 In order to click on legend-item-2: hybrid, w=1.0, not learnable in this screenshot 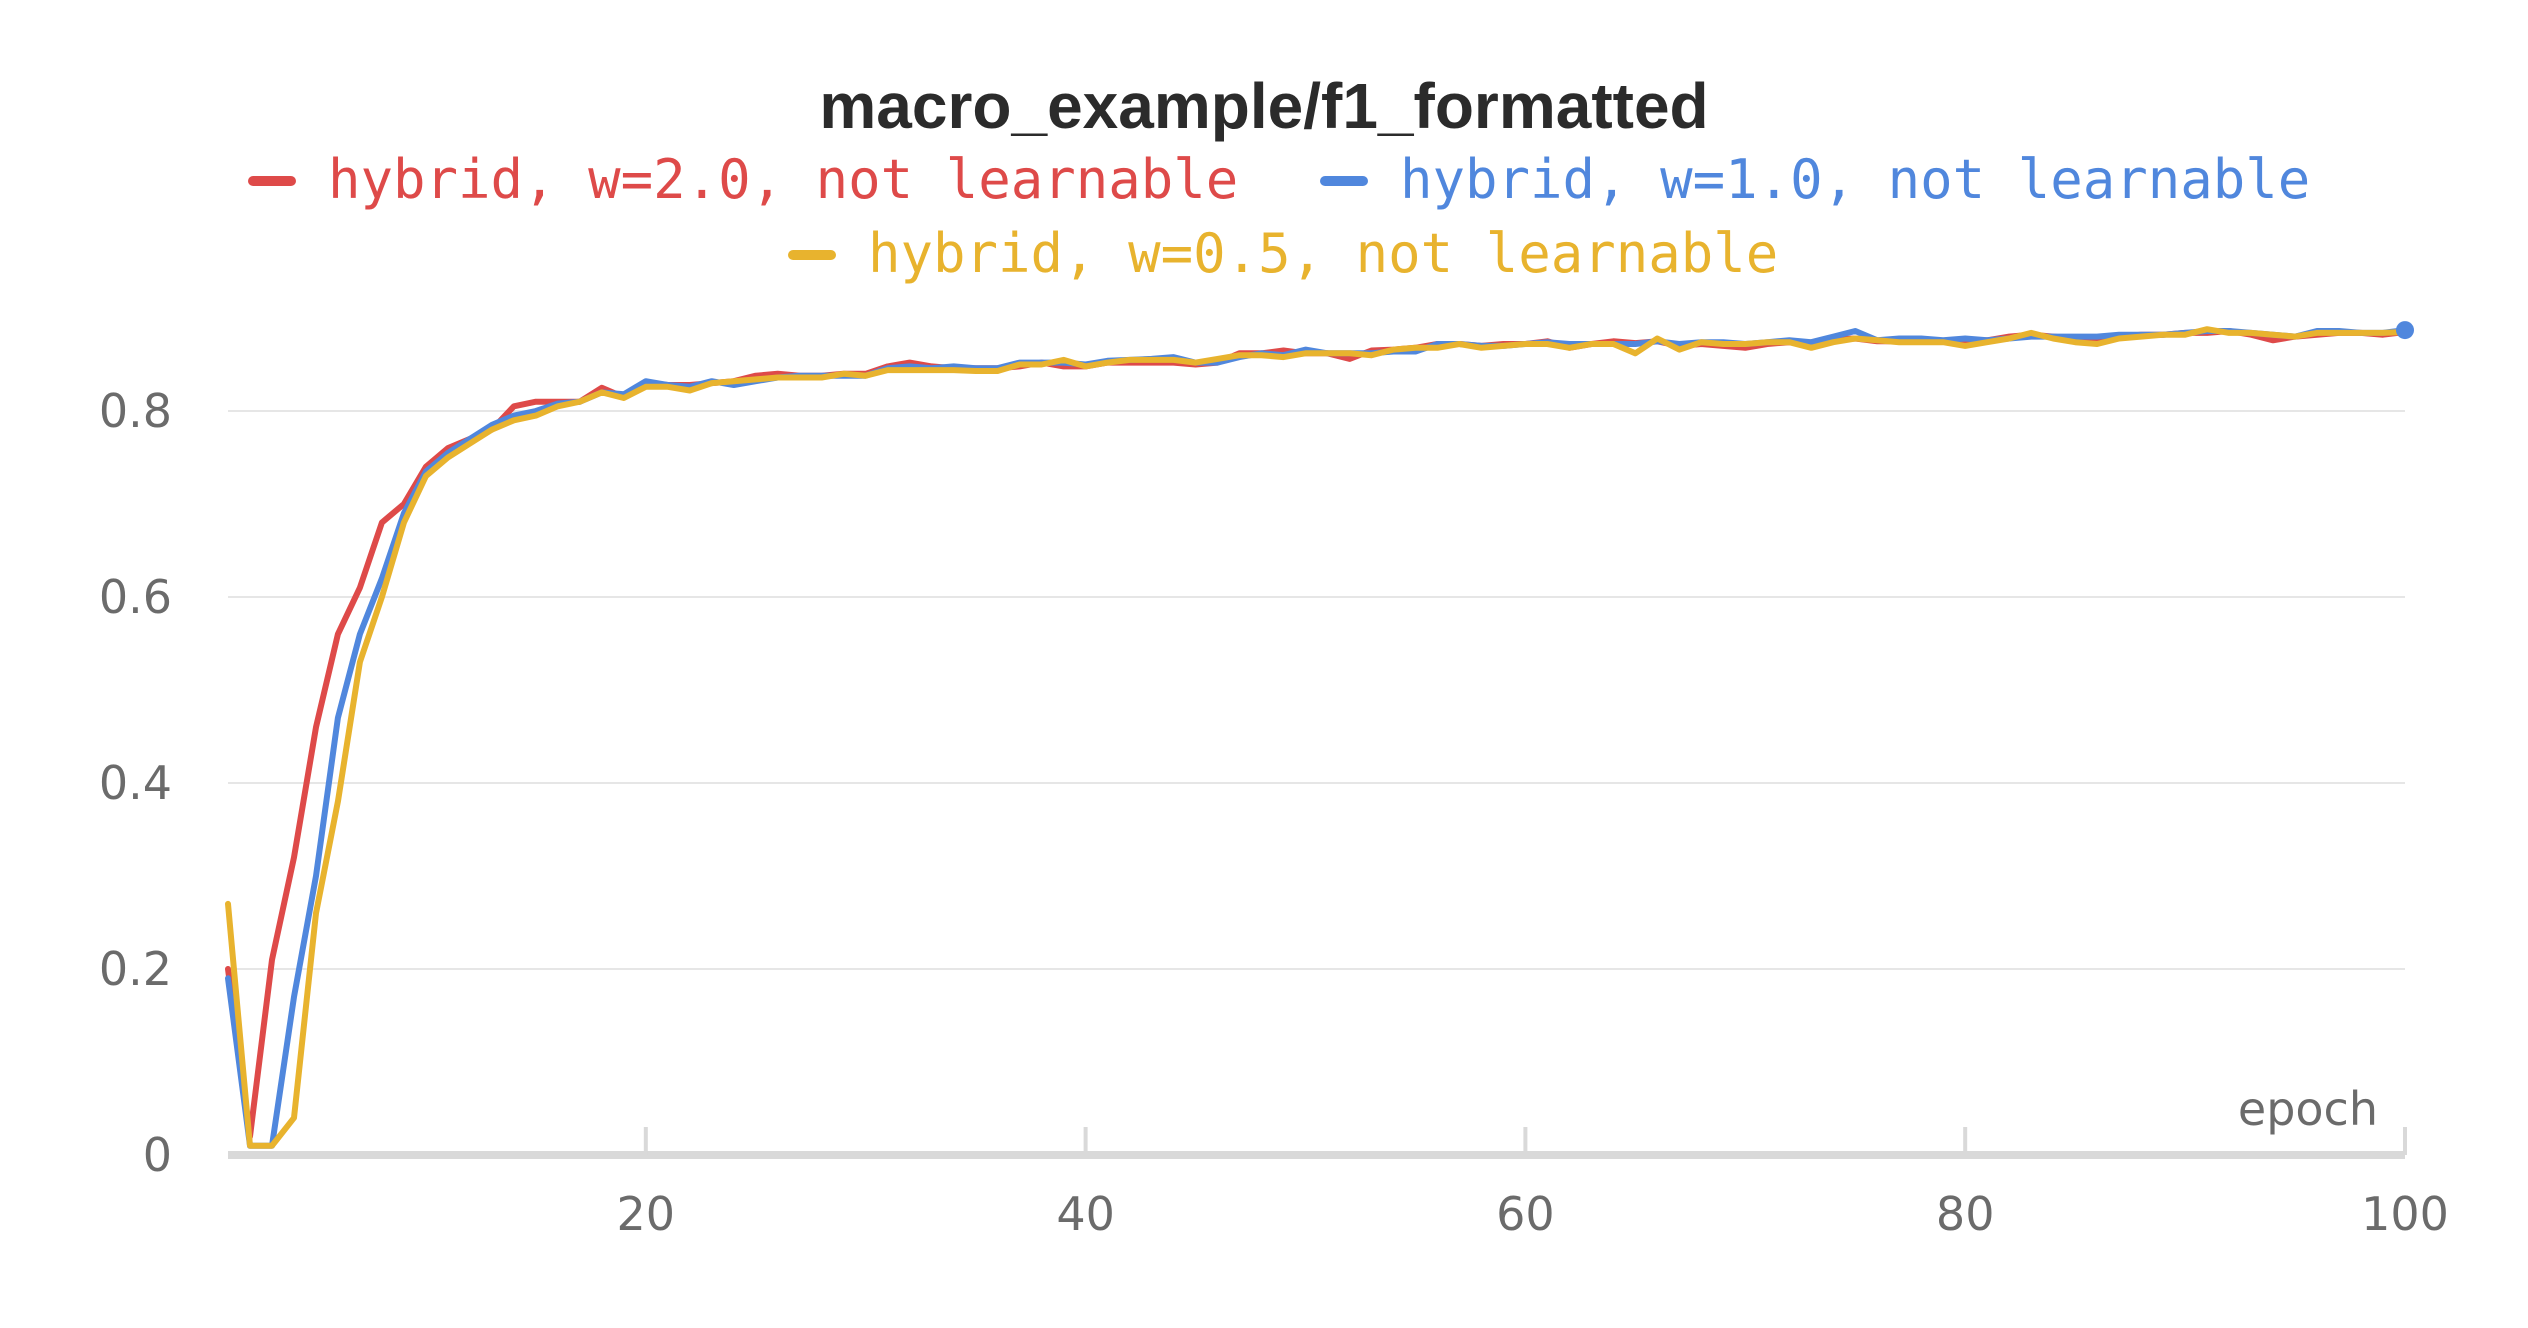, I will do `click(1815, 179)`.